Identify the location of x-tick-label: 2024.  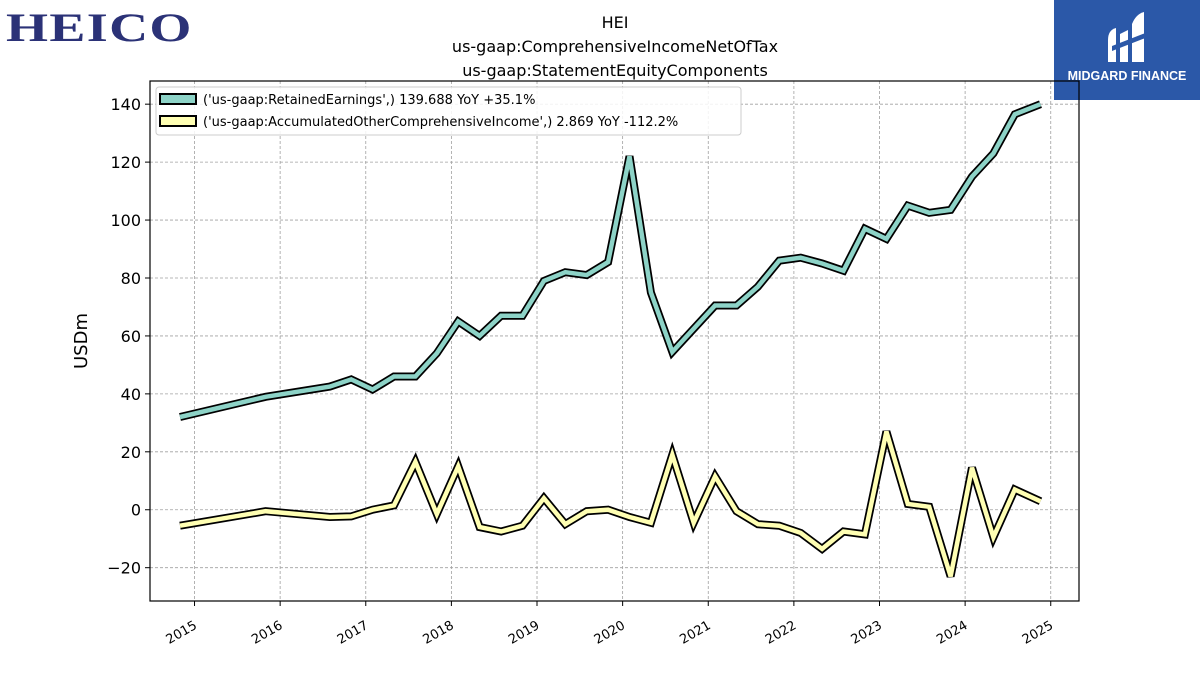
(952, 633).